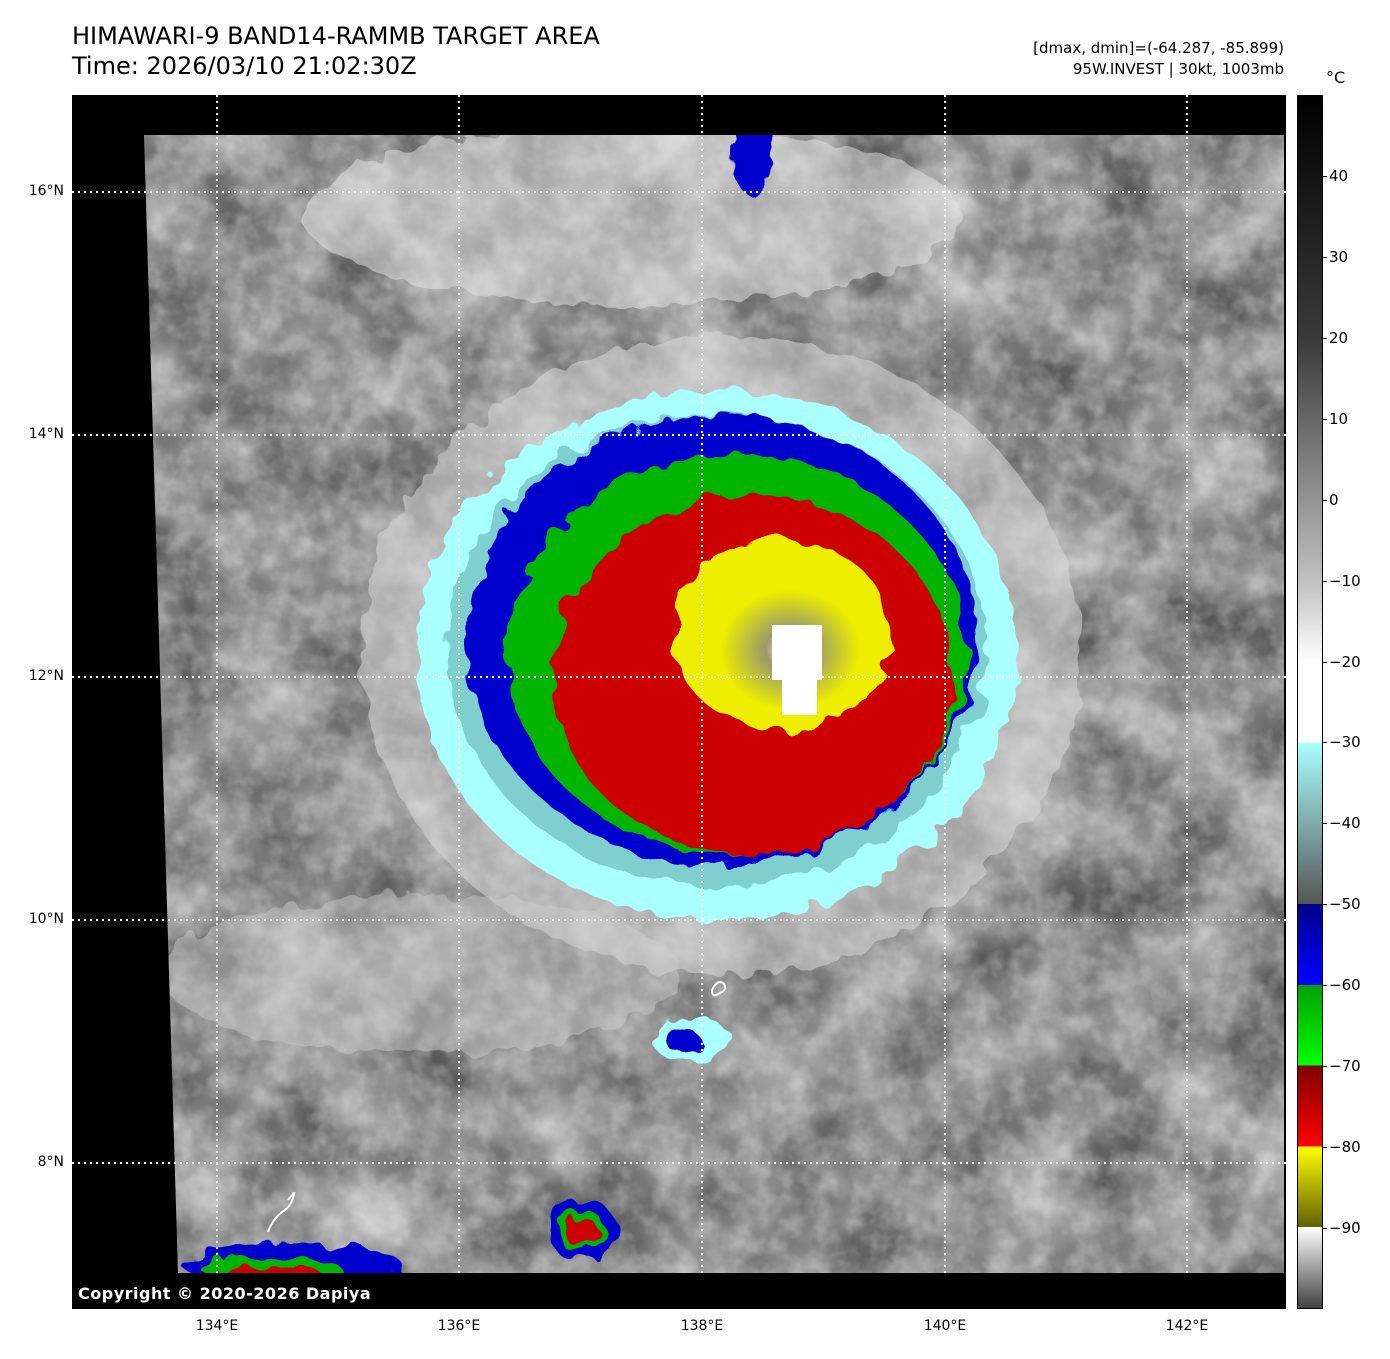  Describe the element at coordinates (1334, 499) in the screenshot. I see `colorbar-tick-label: 0` at that location.